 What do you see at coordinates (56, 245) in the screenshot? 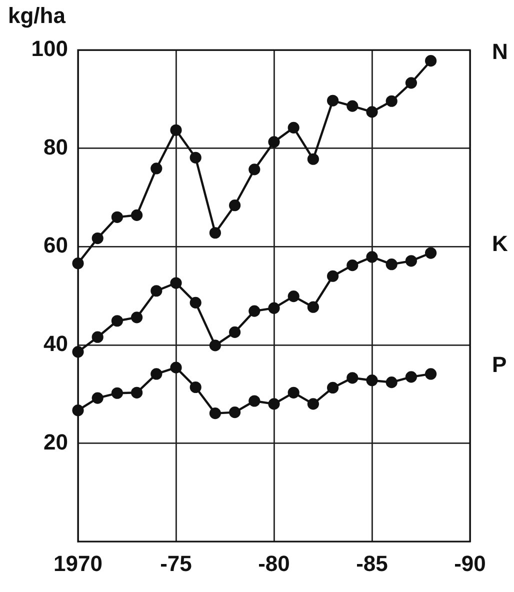
I see `y-tick-label: 60` at bounding box center [56, 245].